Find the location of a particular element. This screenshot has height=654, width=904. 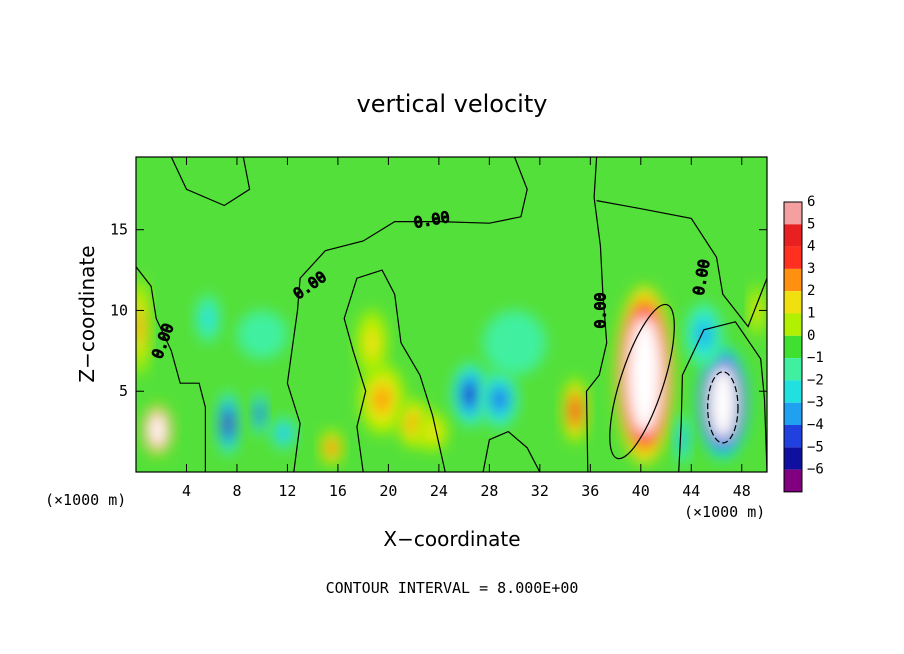

colorbar-label: 2 is located at coordinates (811, 291).